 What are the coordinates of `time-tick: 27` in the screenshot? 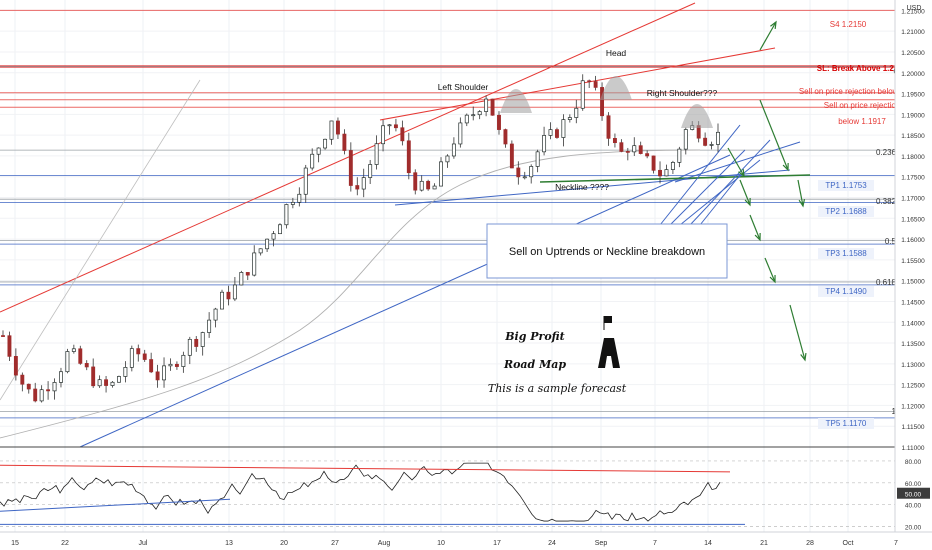 It's located at (335, 543).